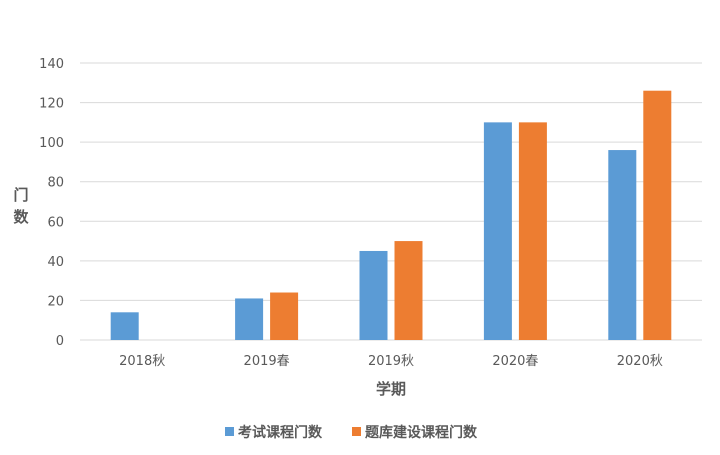  What do you see at coordinates (55, 262) in the screenshot?
I see `y-tick-label: 40` at bounding box center [55, 262].